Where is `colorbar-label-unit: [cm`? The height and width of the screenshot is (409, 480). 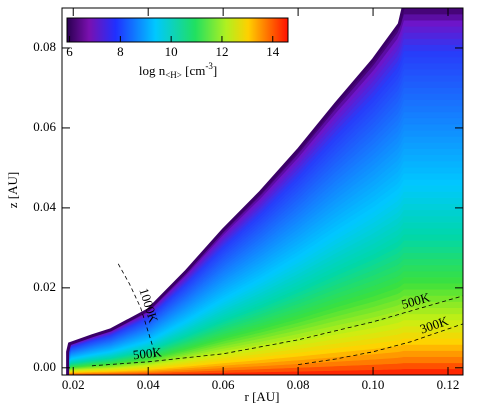 colorbar-label-unit: [cm is located at coordinates (193, 70).